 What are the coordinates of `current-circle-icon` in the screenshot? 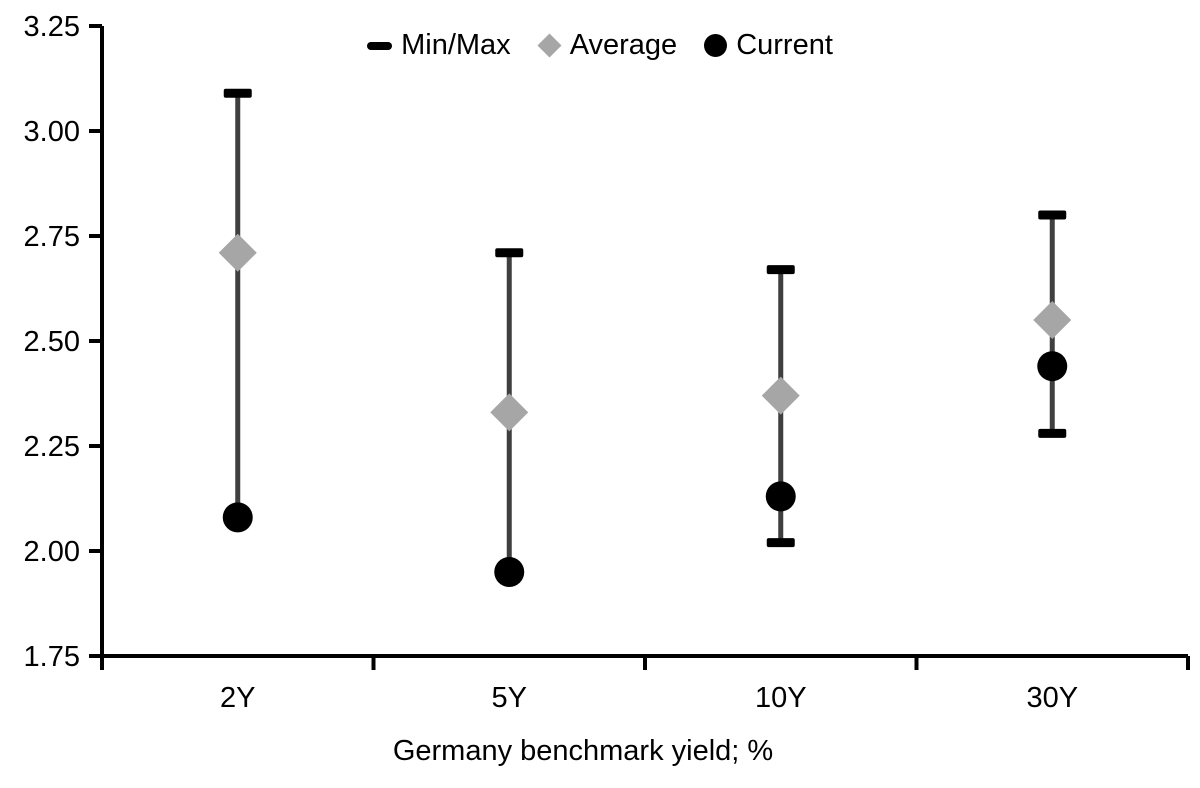 It's located at (716, 45).